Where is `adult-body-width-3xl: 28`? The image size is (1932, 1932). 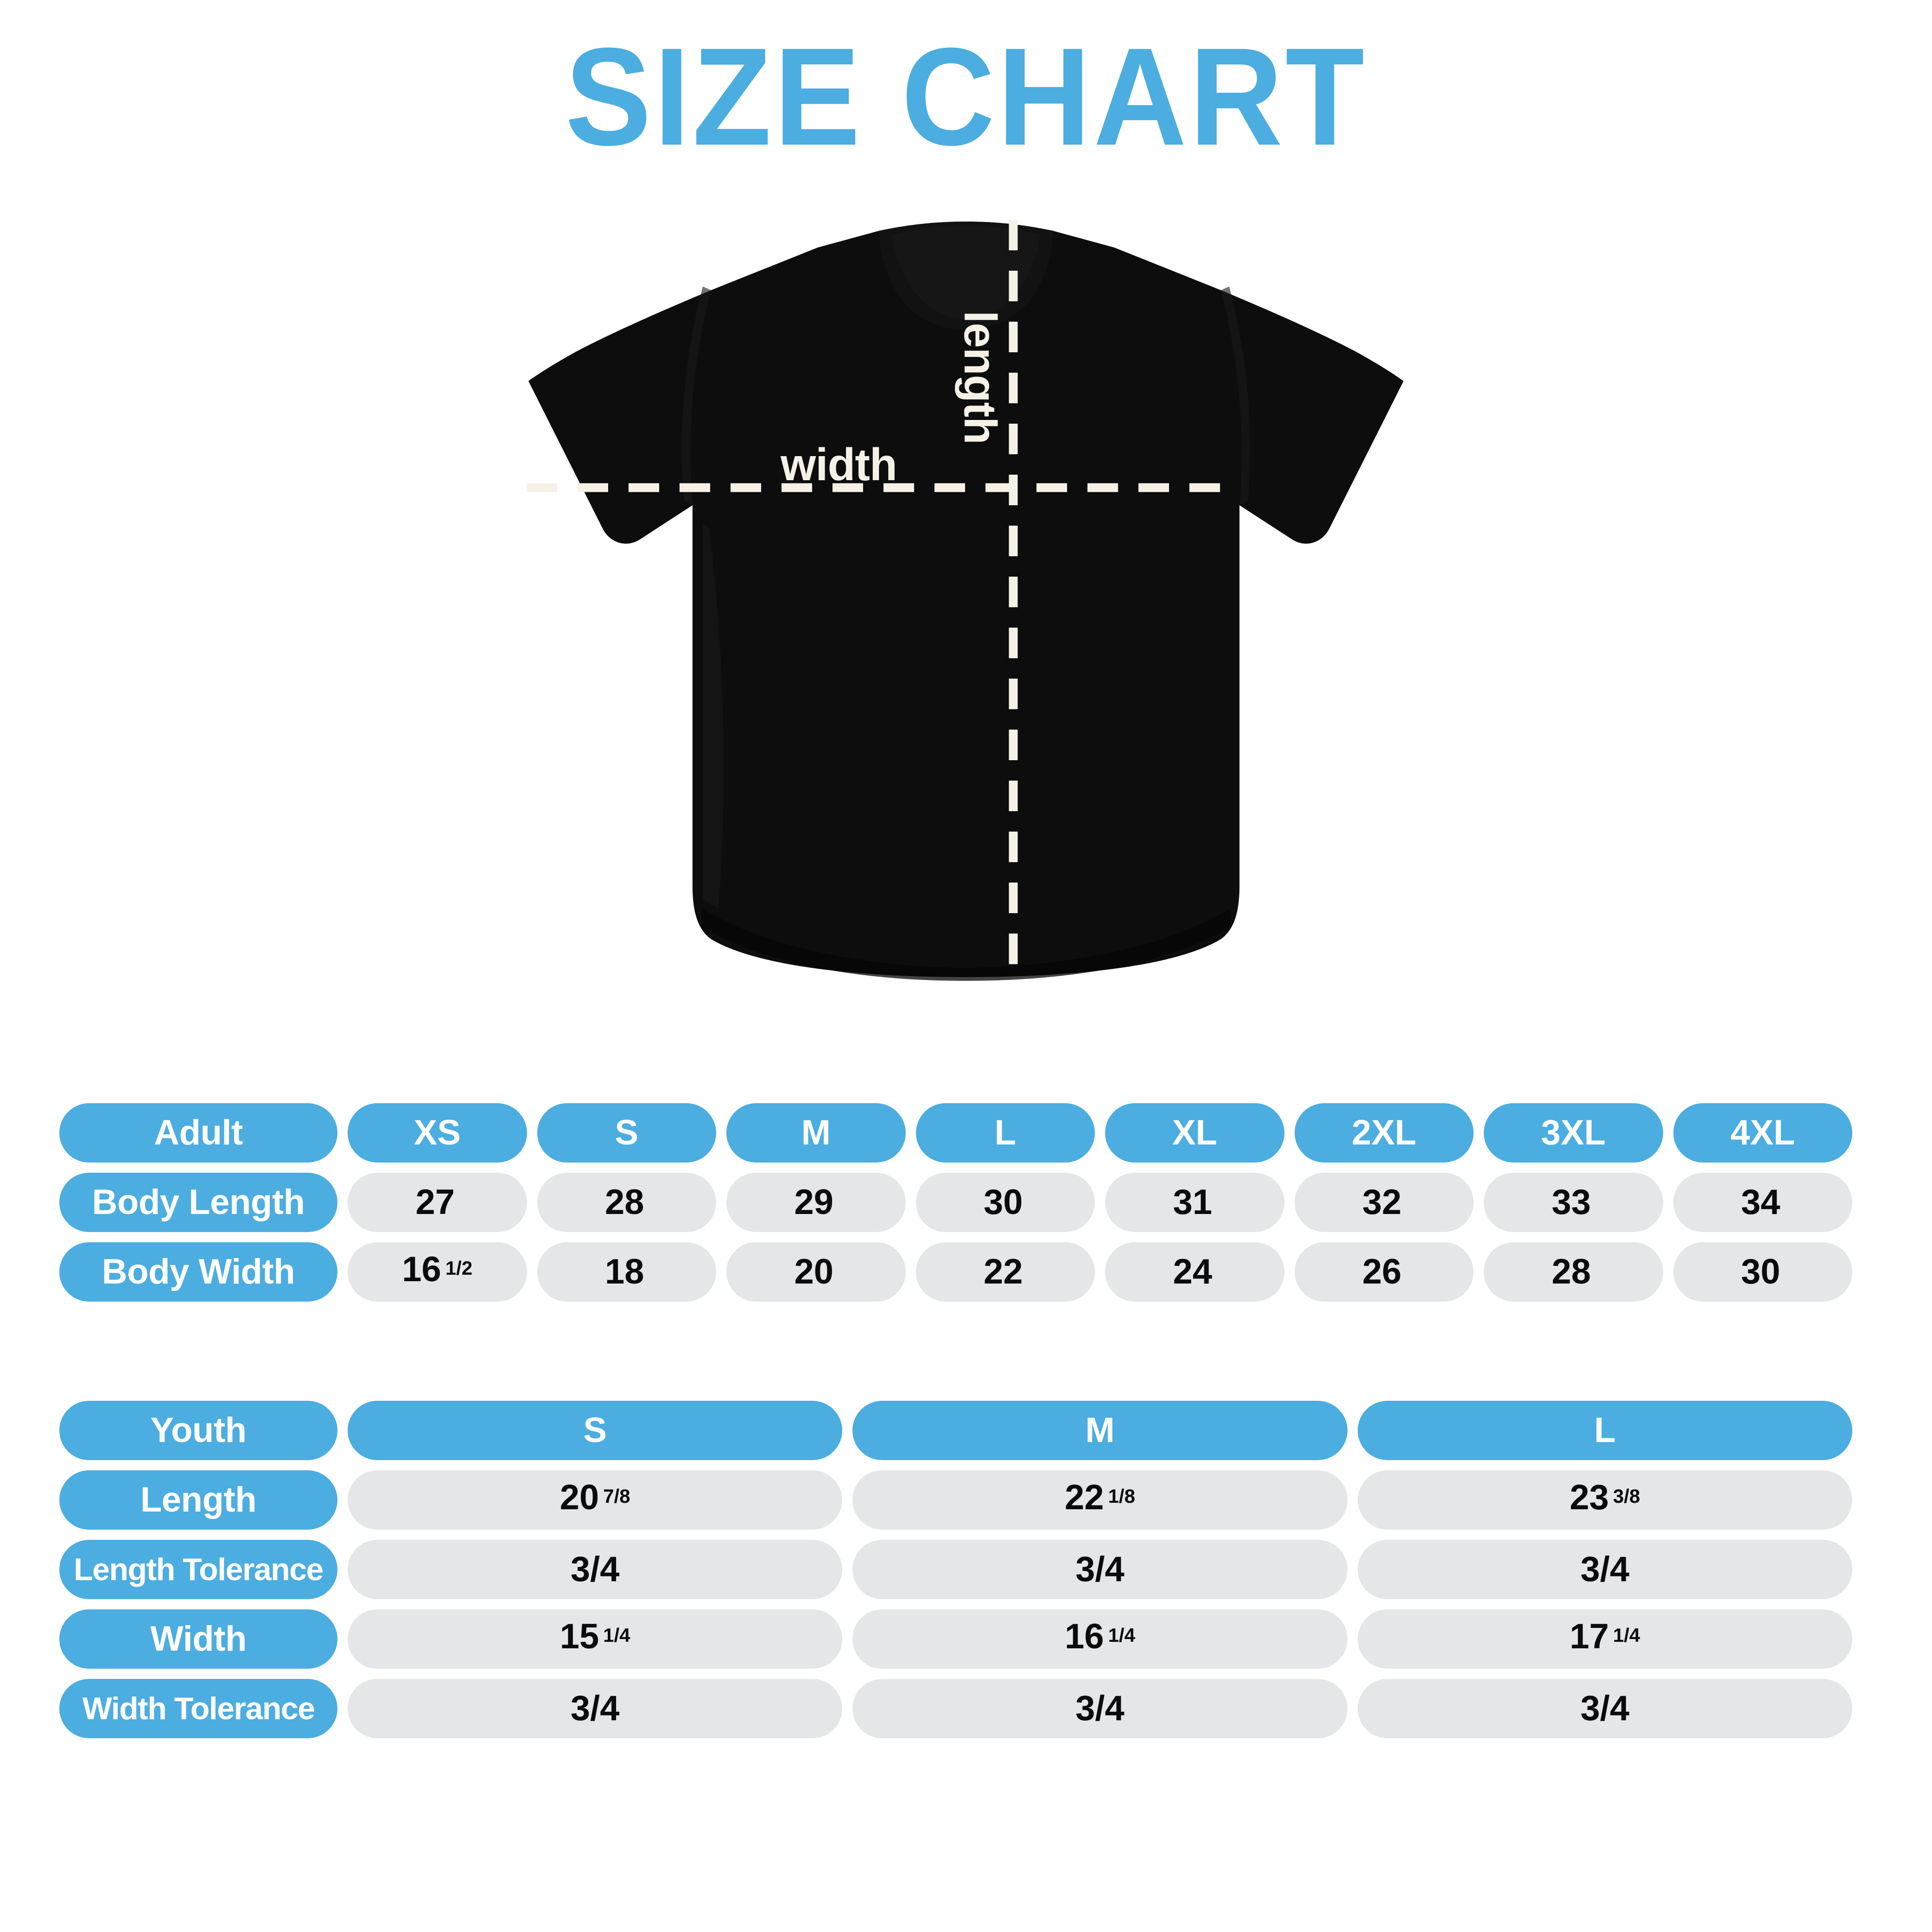
adult-body-width-3xl: 28 is located at coordinates (1573, 1272).